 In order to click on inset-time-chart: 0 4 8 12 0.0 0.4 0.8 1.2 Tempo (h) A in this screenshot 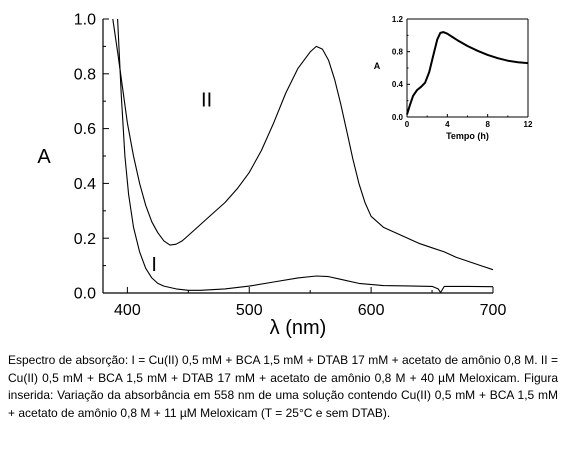, I will do `click(453, 78)`.